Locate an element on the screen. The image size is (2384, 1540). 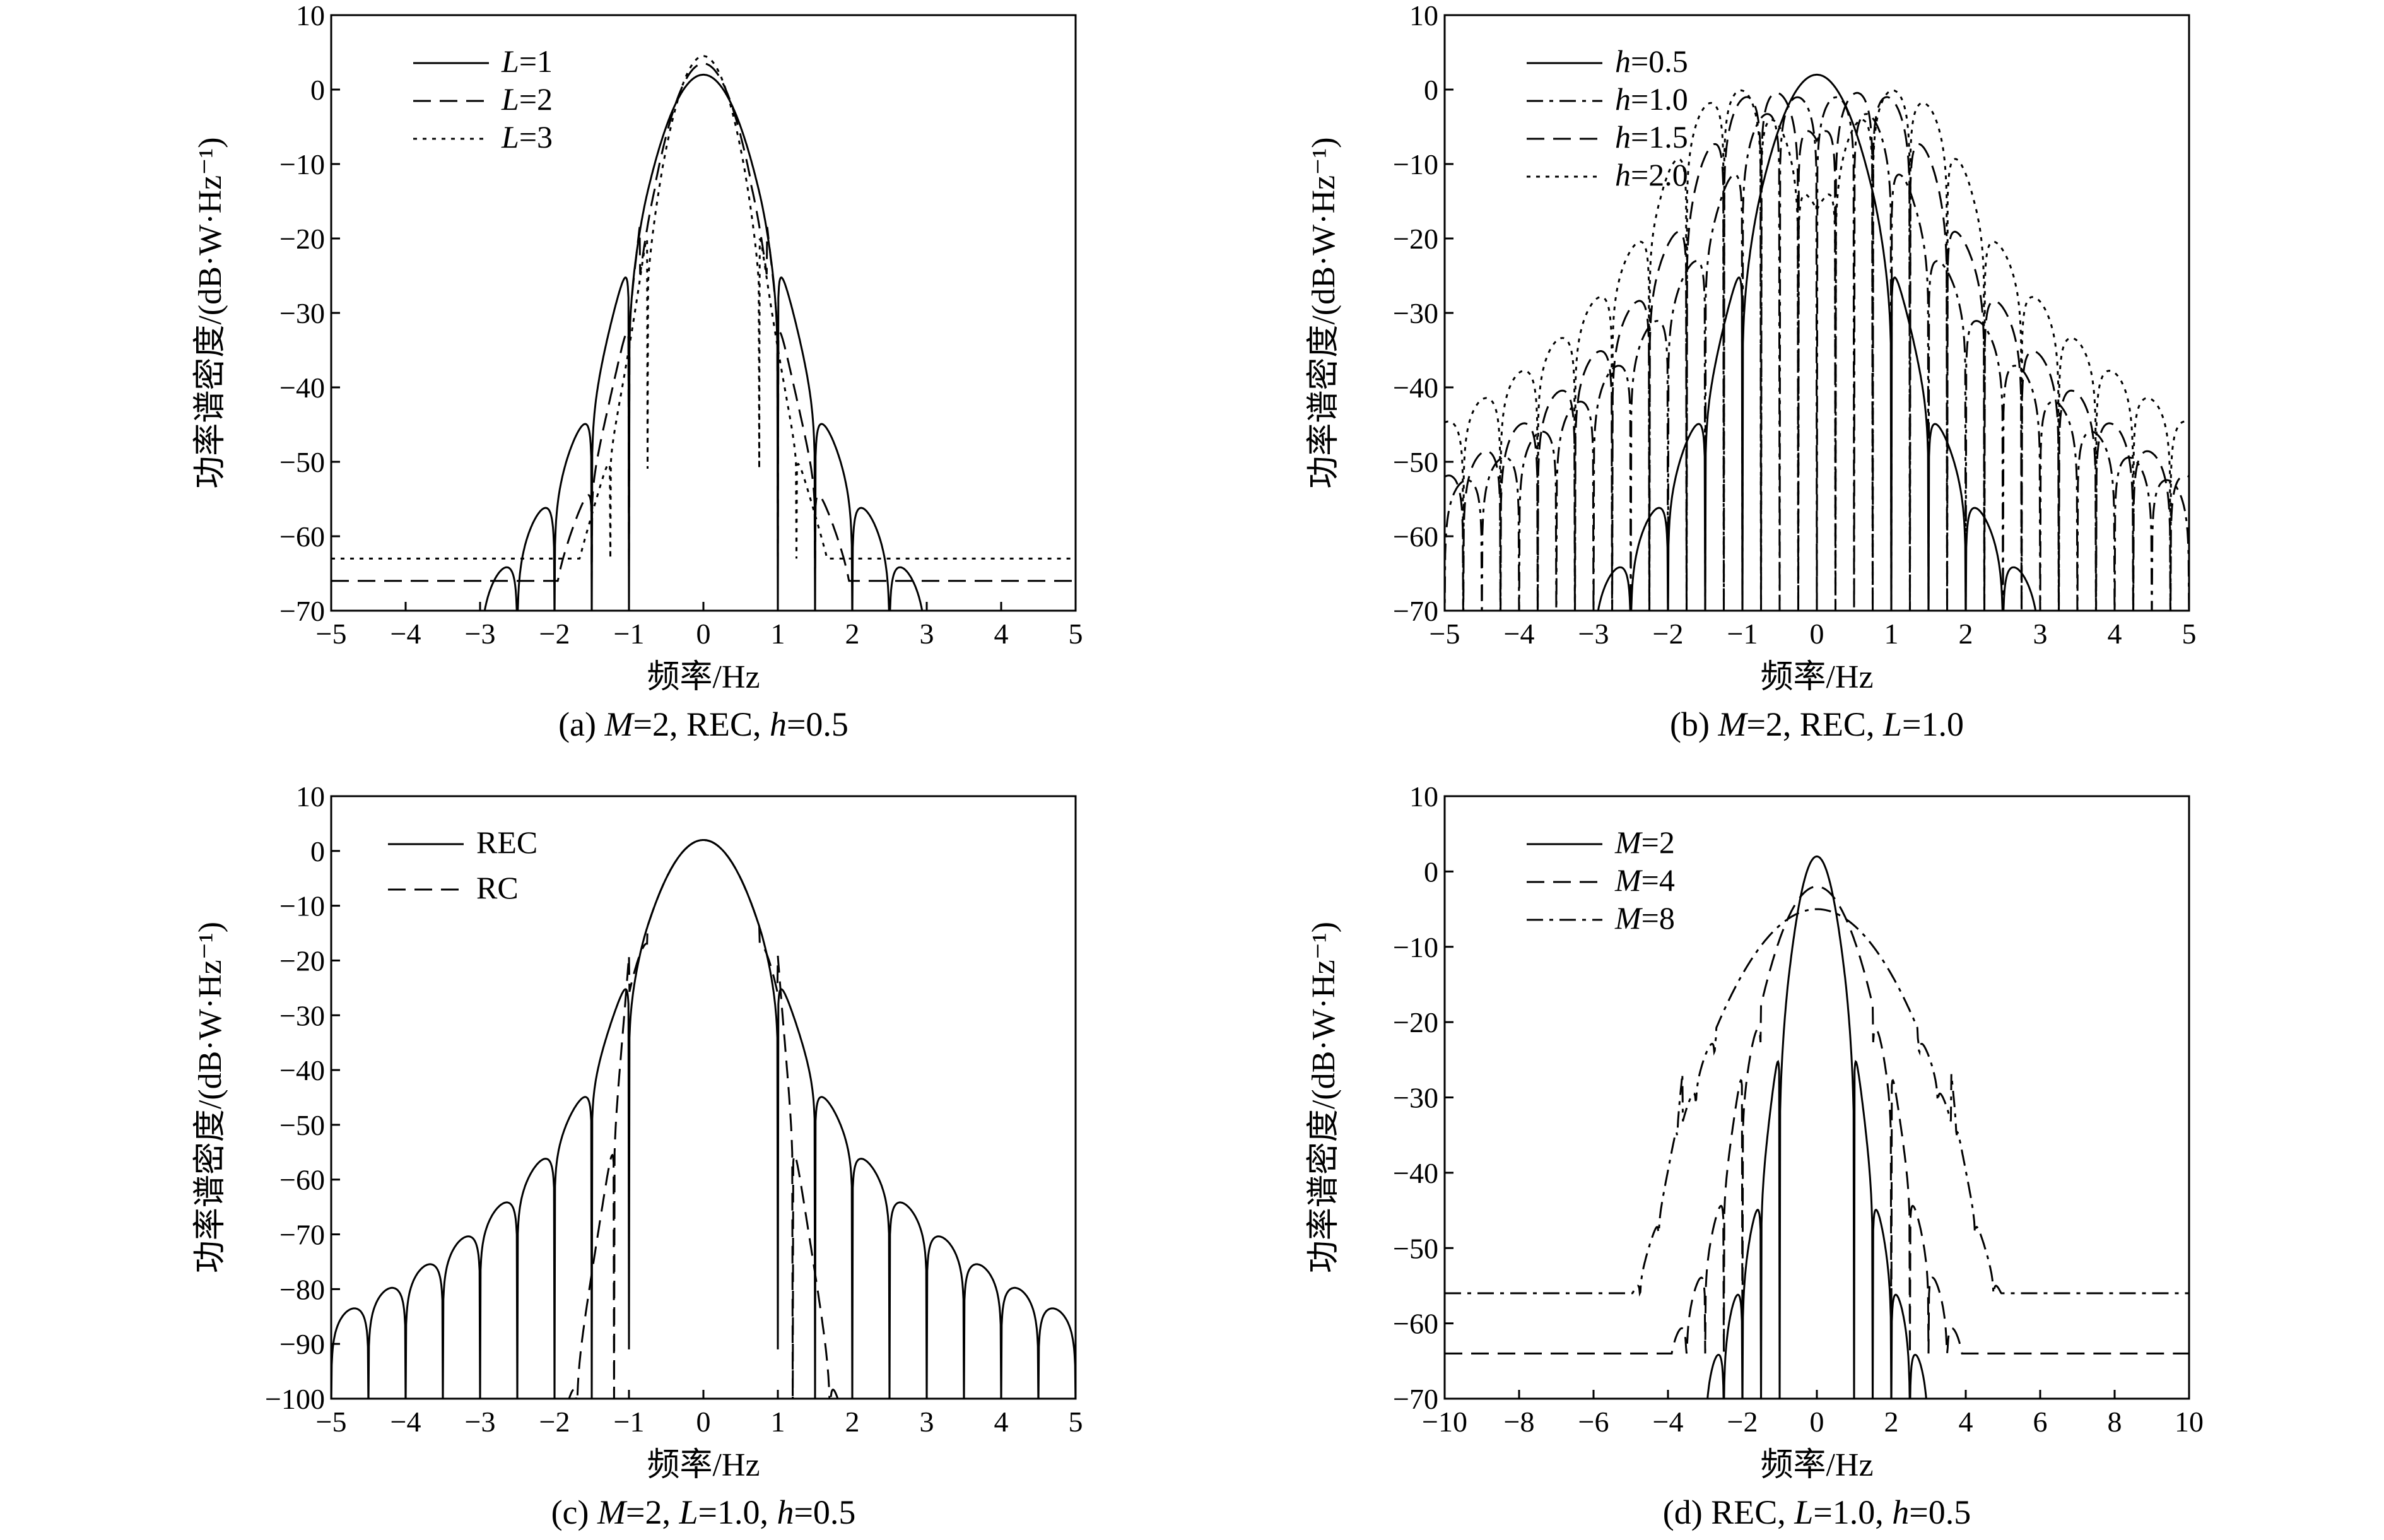
x-tick-label: 10 is located at coordinates (2189, 1422).